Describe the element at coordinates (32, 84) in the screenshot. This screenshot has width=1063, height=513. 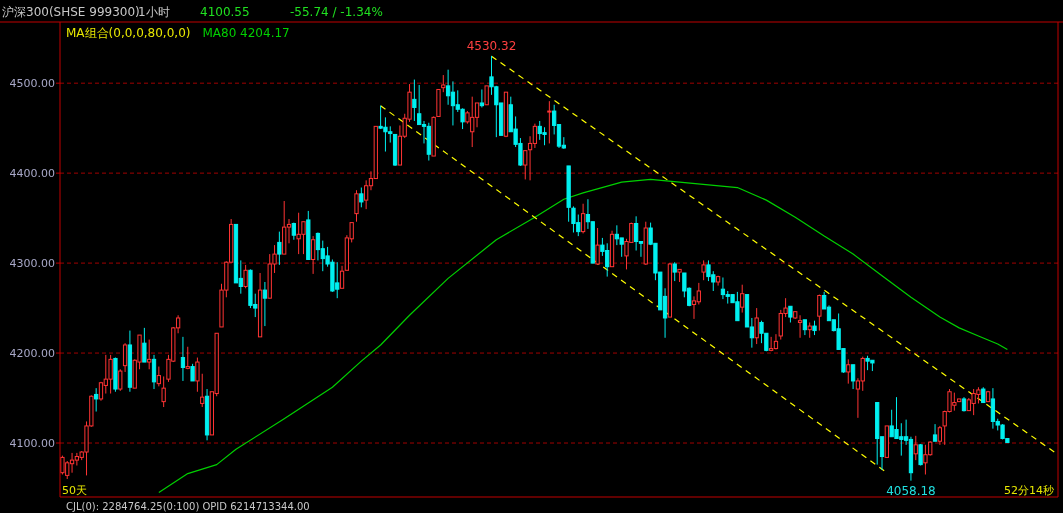
I see `ytick: 4500.00` at that location.